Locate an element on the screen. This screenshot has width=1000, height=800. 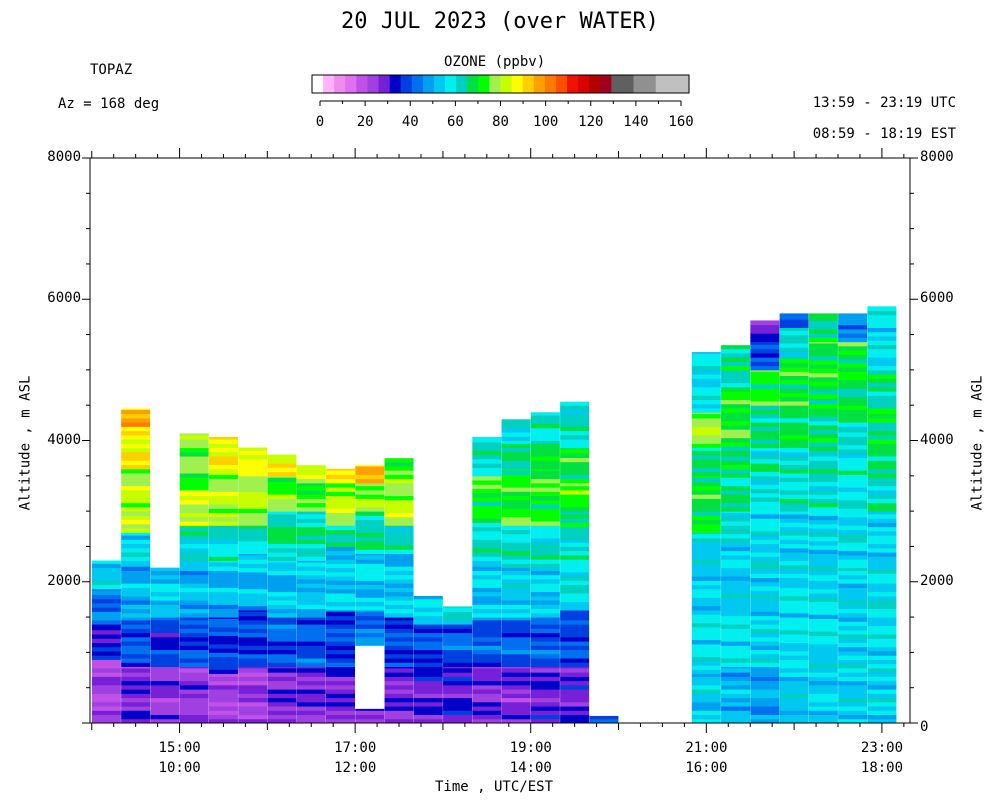
x-tick-label-utc: 23:00 is located at coordinates (882, 748).